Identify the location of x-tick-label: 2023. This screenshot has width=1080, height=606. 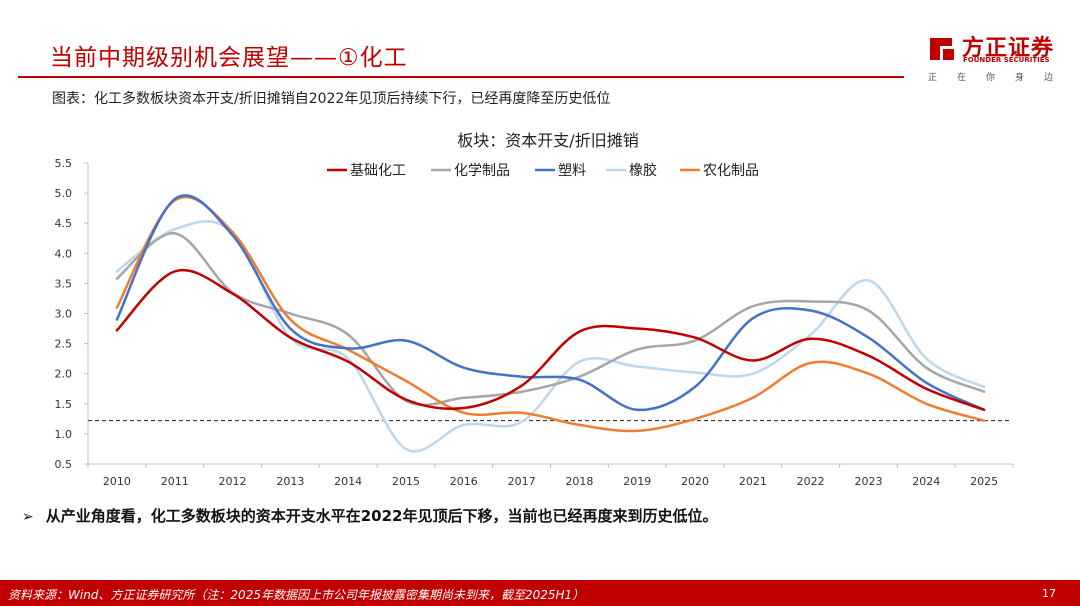
(868, 481).